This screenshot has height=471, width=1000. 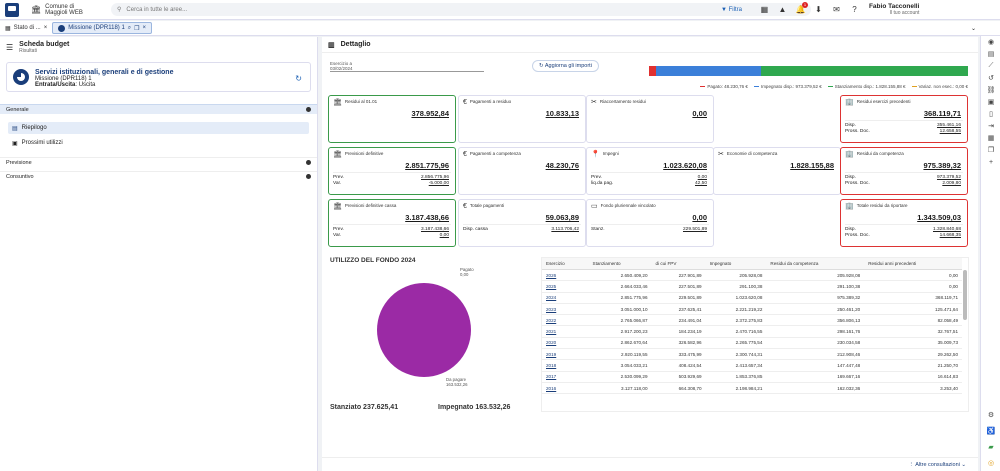 I want to click on filter-button: ▼ Filtra, so click(x=731, y=9).